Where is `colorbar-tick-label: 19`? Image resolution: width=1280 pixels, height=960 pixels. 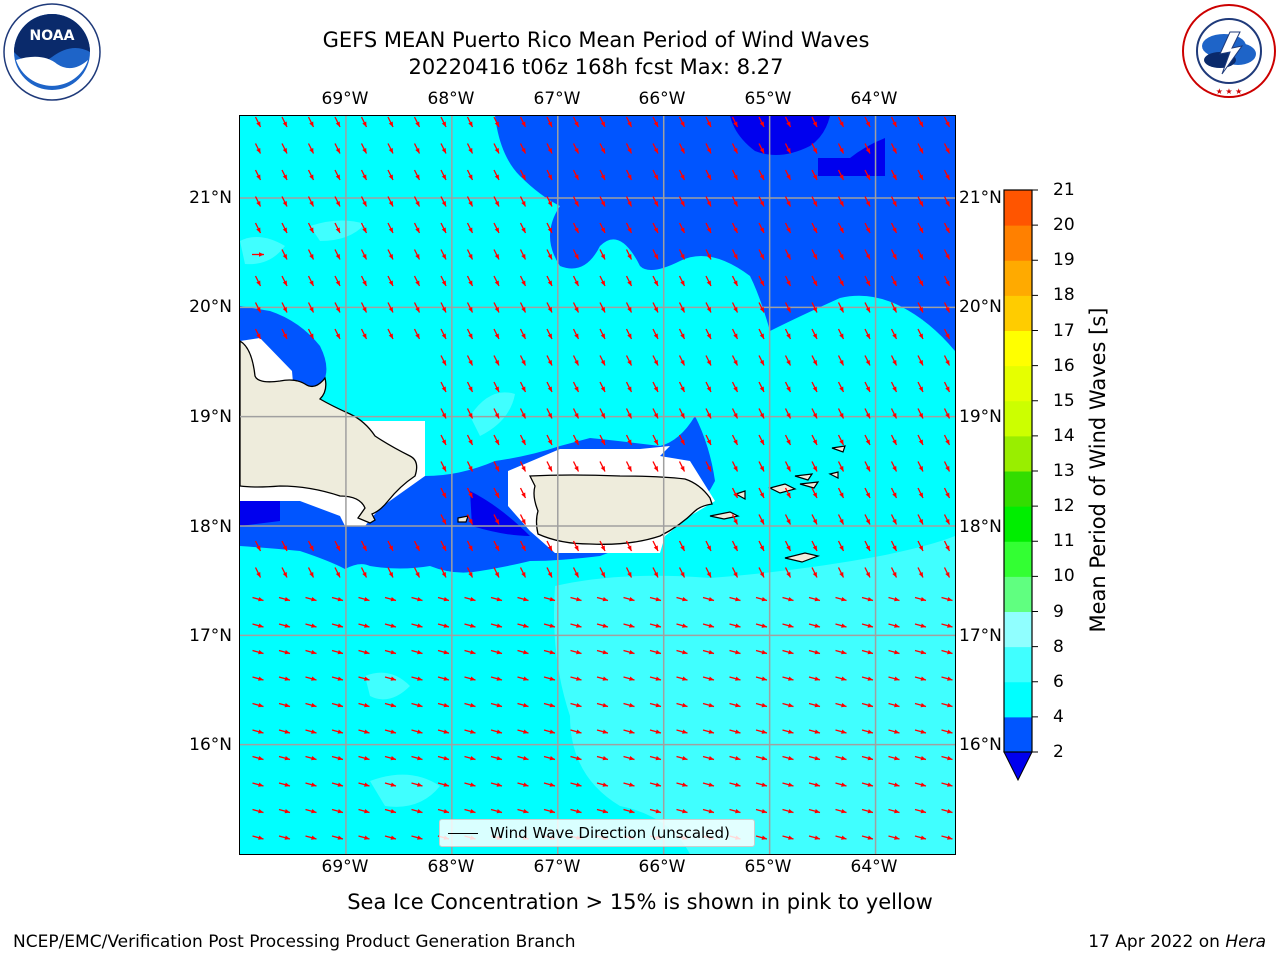
colorbar-tick-label: 19 is located at coordinates (1064, 260).